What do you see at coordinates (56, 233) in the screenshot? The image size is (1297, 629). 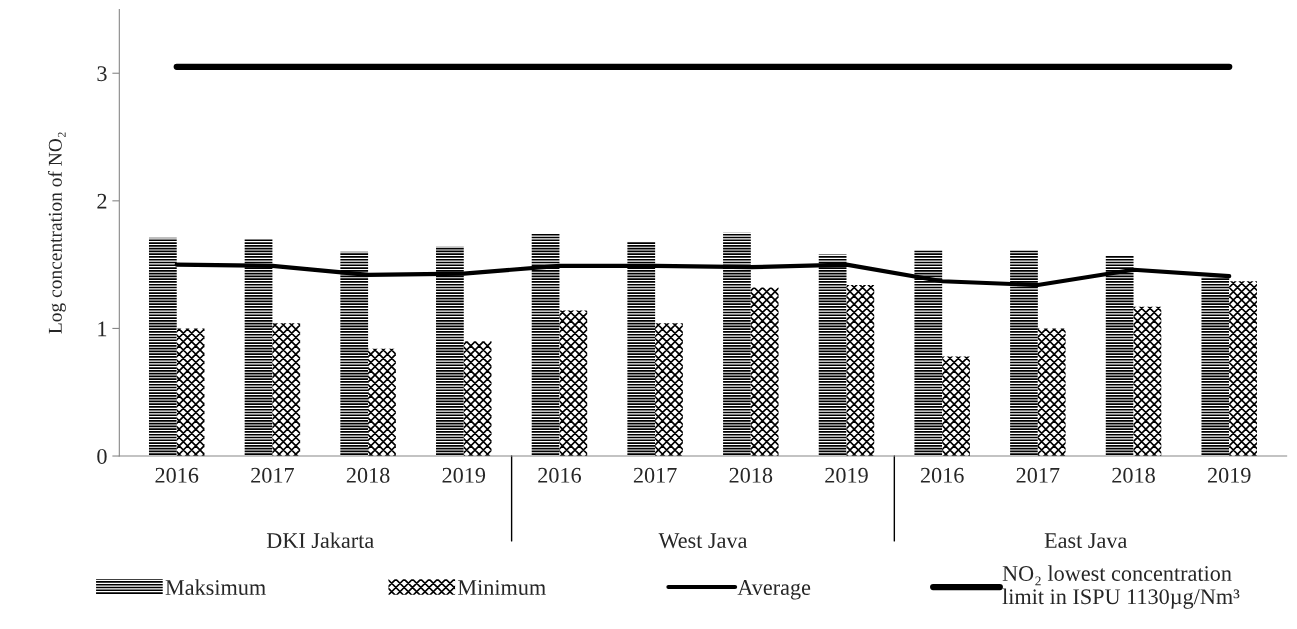 I see `y-axis-title: Log concentration of NO₂` at bounding box center [56, 233].